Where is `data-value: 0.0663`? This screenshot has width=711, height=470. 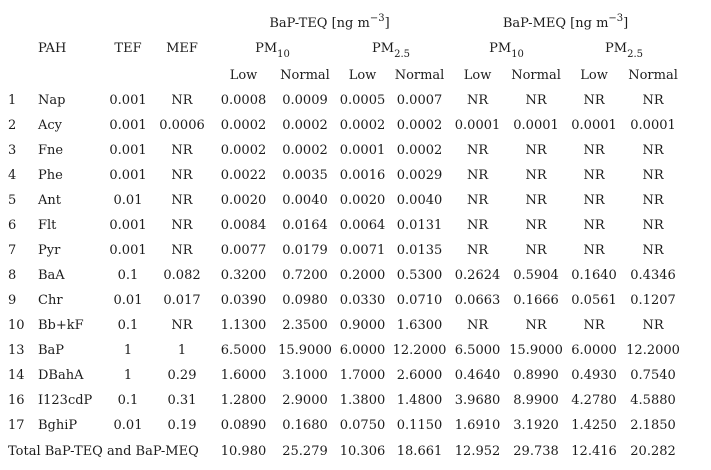
data-value: 0.0663 is located at coordinates (477, 300).